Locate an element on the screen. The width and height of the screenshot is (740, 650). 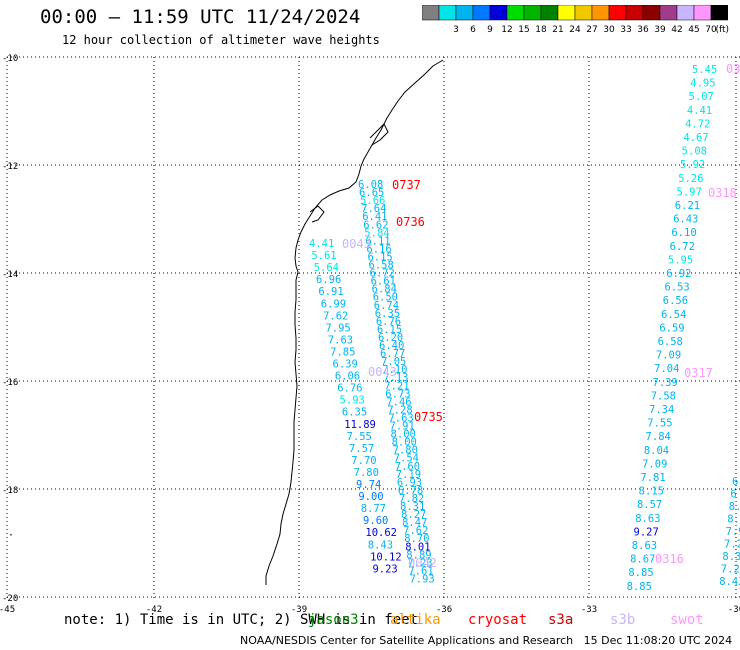
swh-value: 7.60 is located at coordinates (407, 467).